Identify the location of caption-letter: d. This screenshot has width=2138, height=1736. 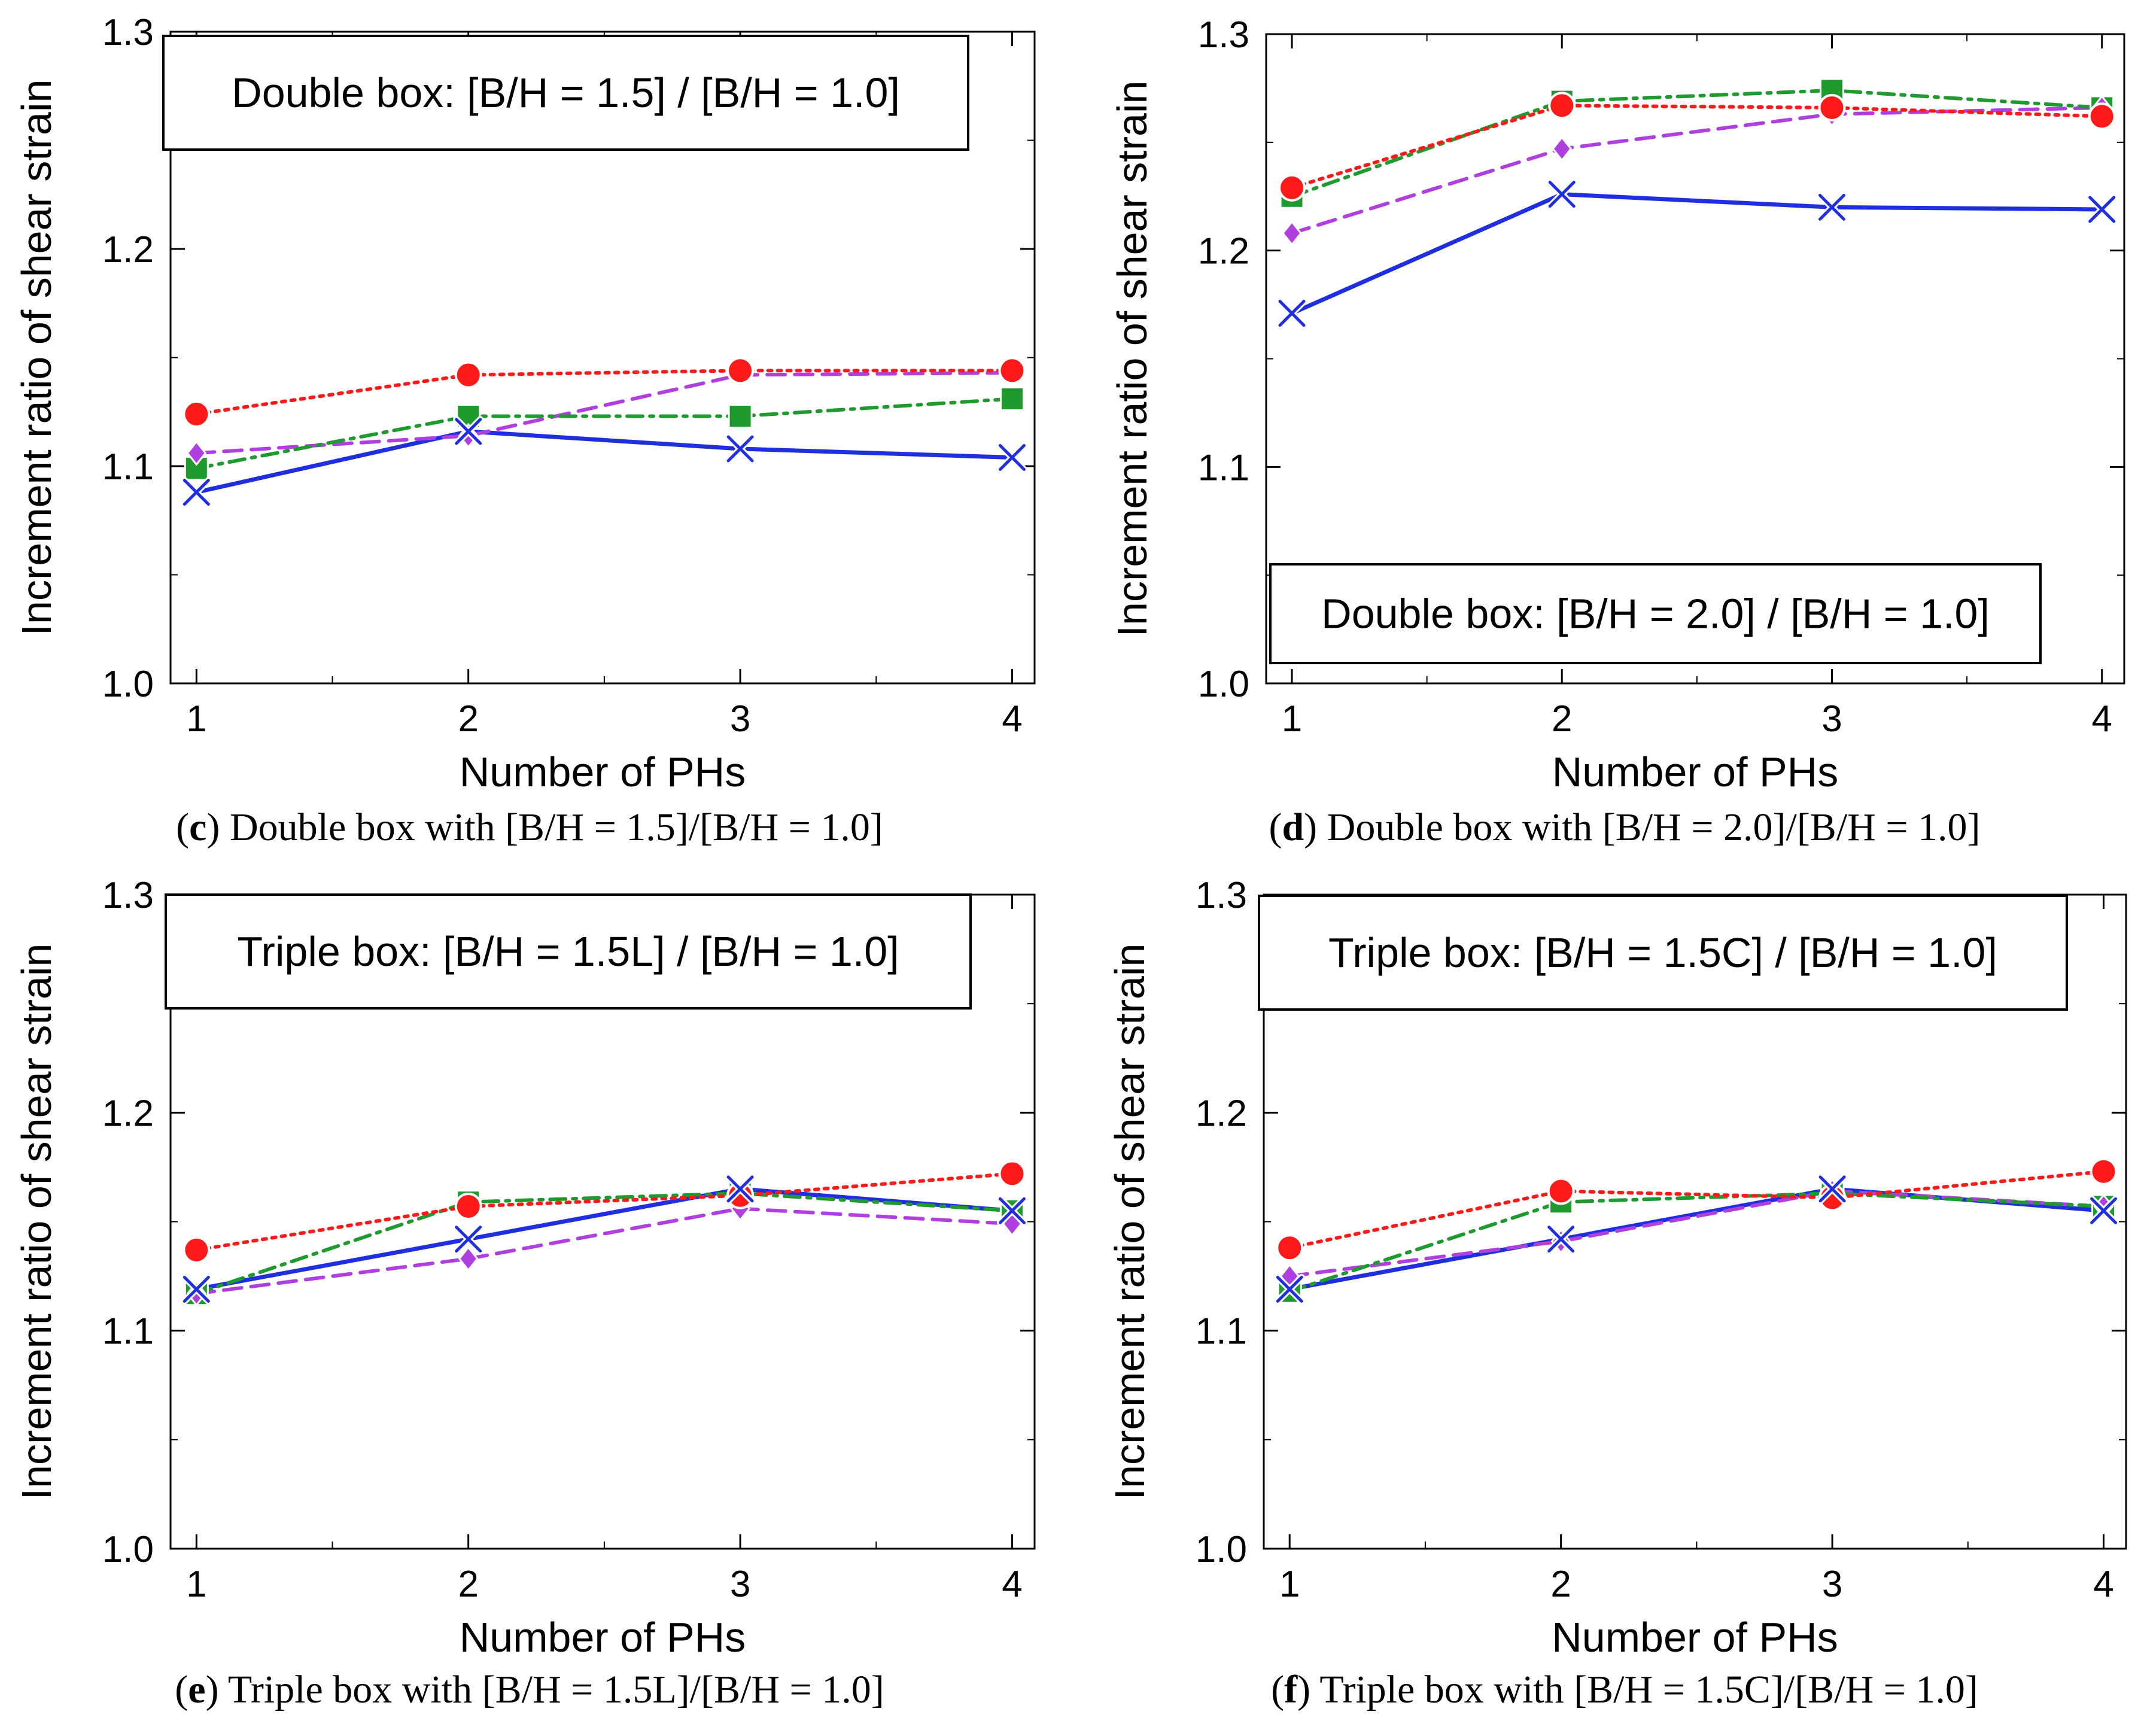
(1293, 827).